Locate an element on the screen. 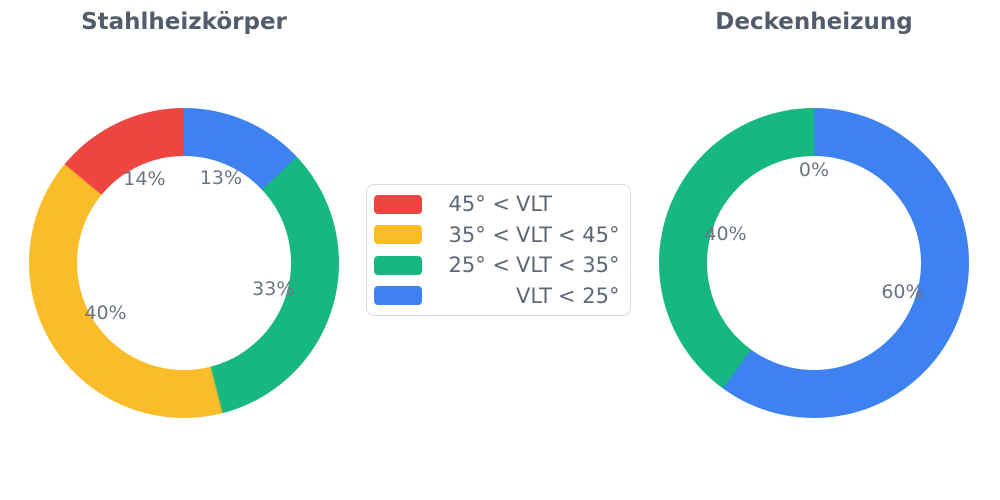 The width and height of the screenshot is (1000, 500). legend-item: 25° < VLT < 35° is located at coordinates (498, 265).